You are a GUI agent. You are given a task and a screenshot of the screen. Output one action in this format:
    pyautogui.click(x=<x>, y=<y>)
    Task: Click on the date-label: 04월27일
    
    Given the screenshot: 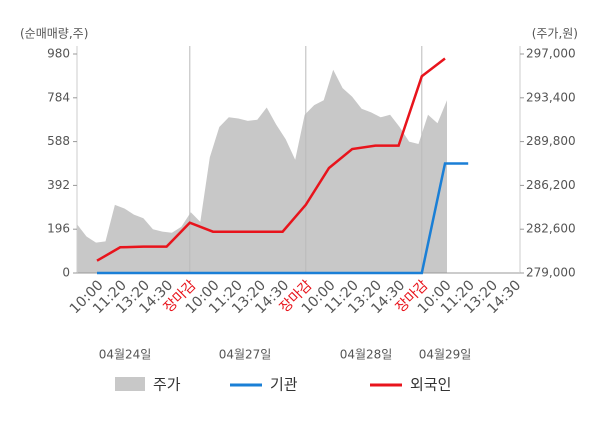 What is the action you would take?
    pyautogui.click(x=245, y=355)
    